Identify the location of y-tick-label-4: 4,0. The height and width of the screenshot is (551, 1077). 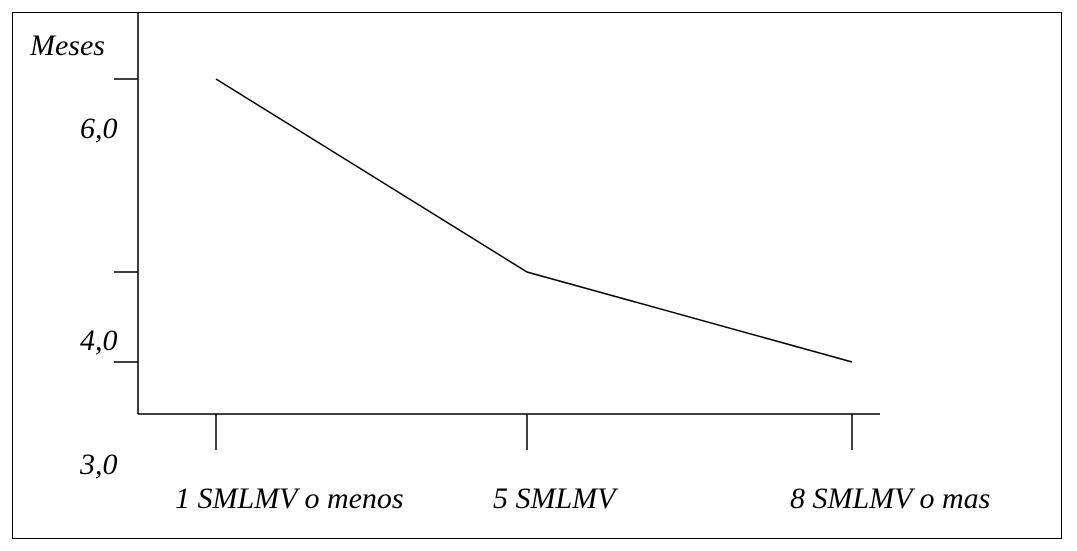
(99, 340).